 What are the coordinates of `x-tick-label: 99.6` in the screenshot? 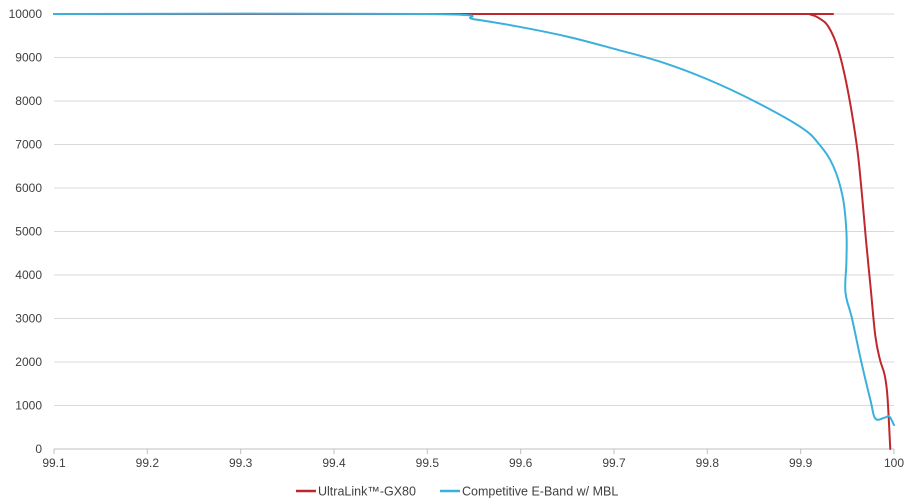 It's located at (521, 463).